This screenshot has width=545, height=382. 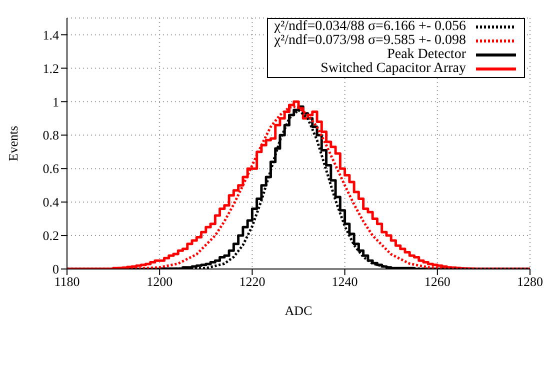 I want to click on y-tick-label: 0.8, so click(x=50, y=135).